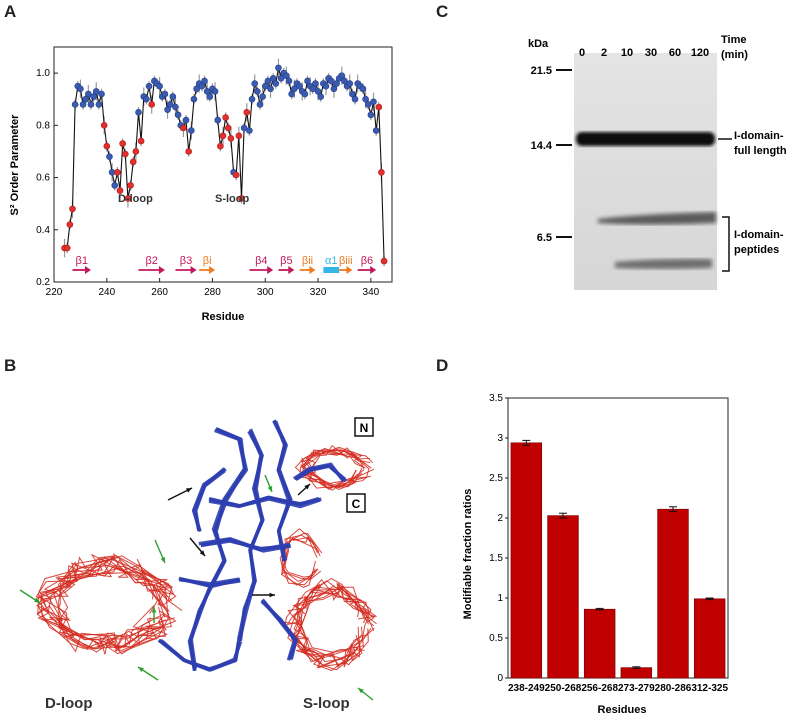 This screenshot has width=800, height=721. I want to click on c-terminus-label: C, so click(356, 504).